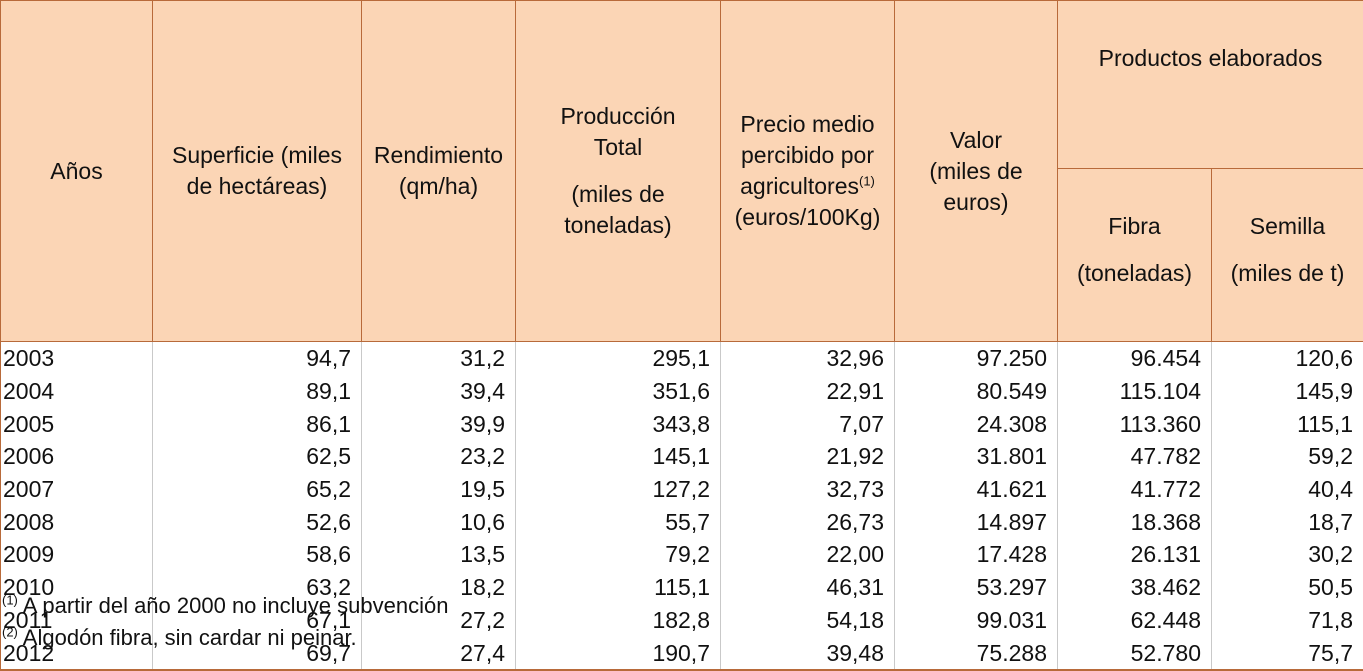 The width and height of the screenshot is (1363, 671). I want to click on footnote-2: (2) Algodón fibra, sin cardar ni peinar., so click(225, 638).